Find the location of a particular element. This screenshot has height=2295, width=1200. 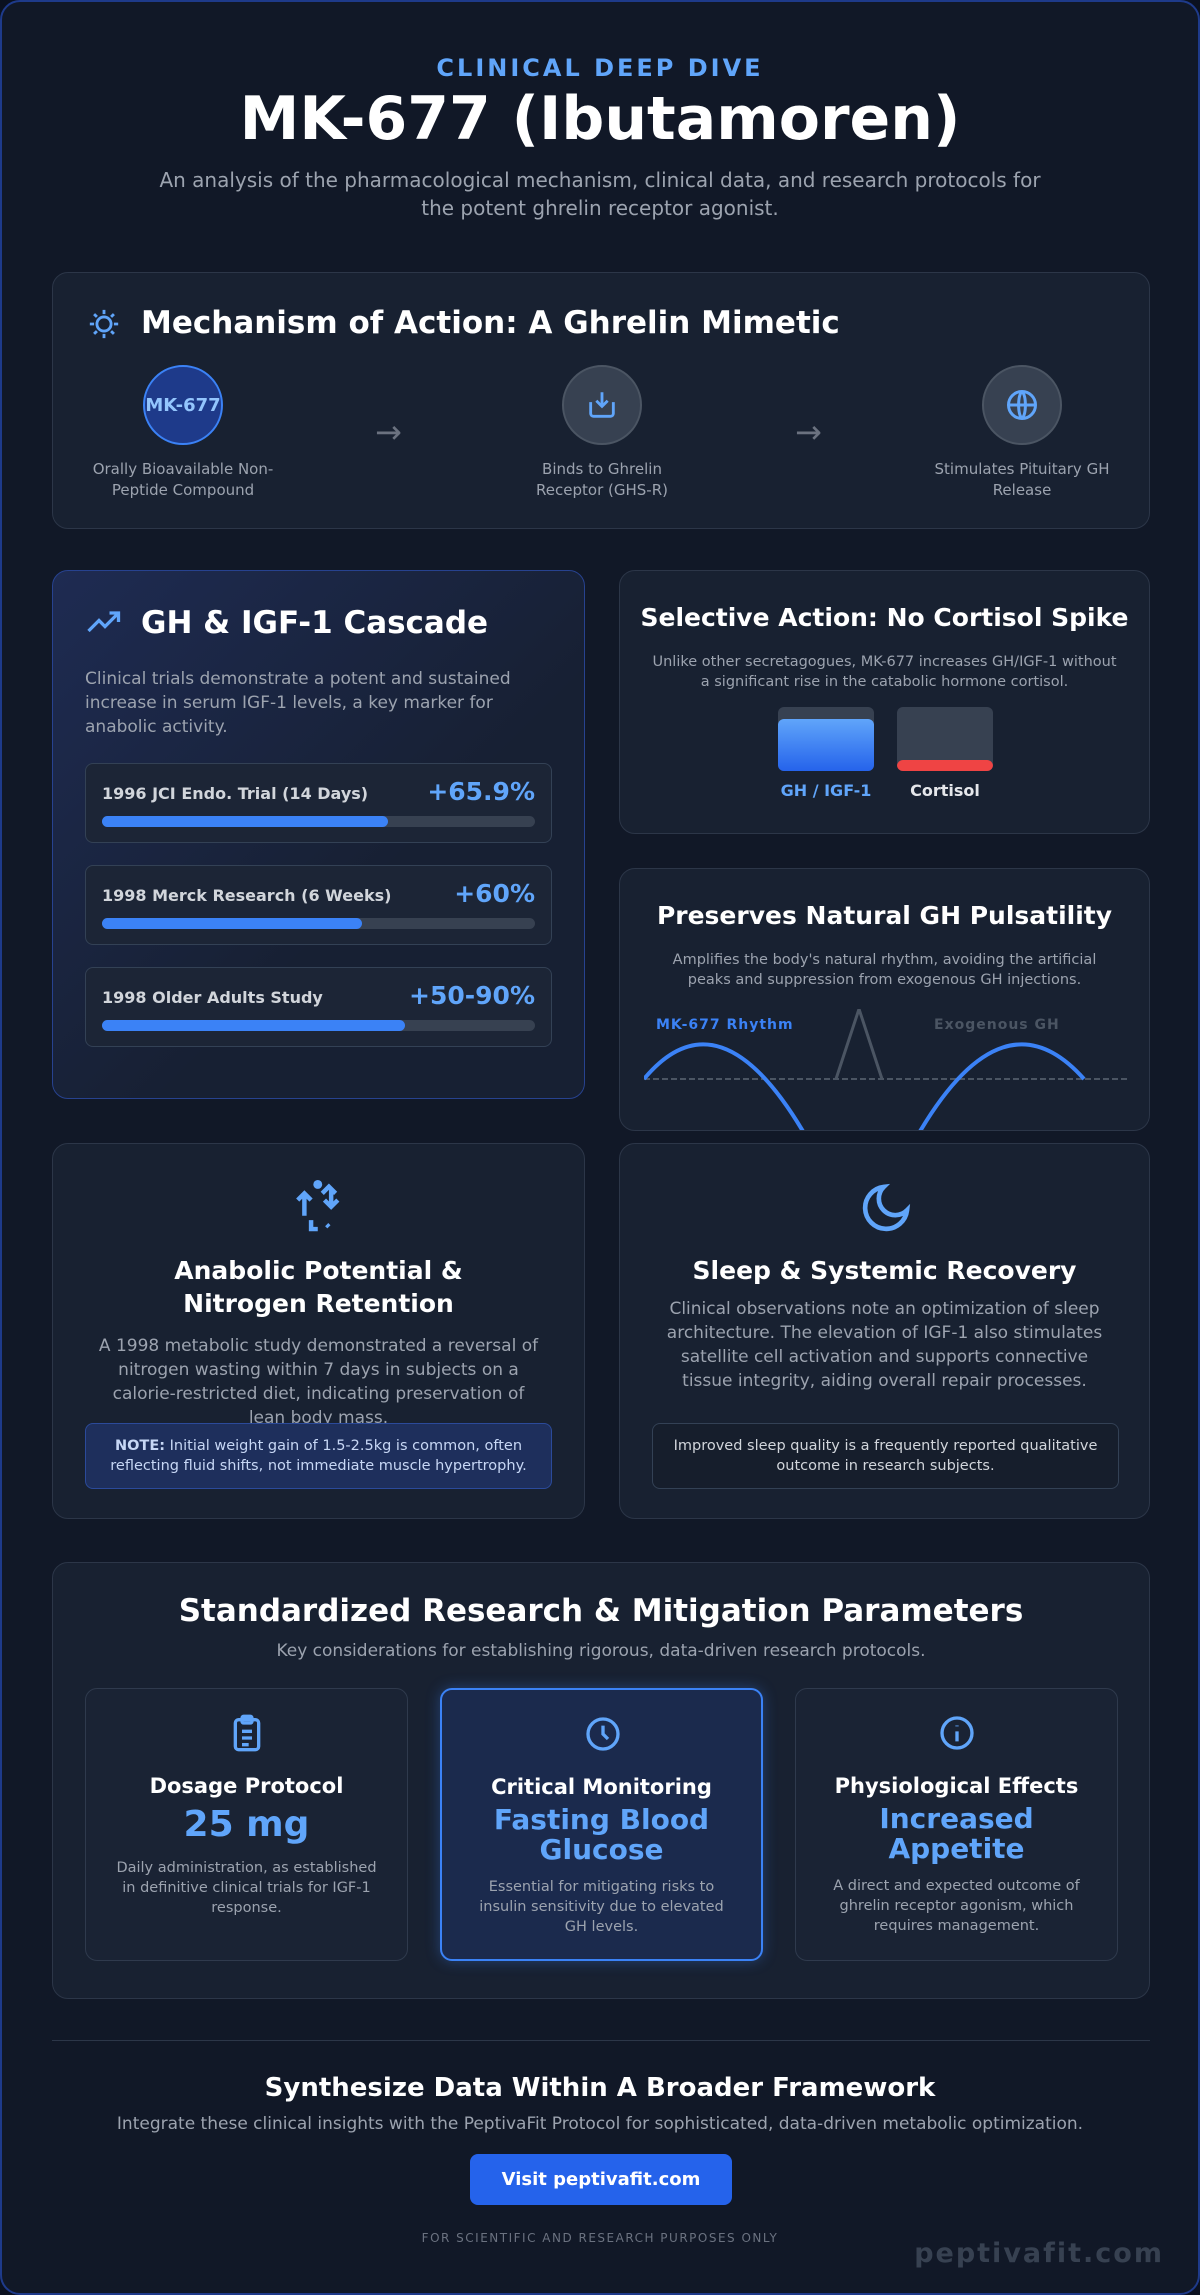

cortisol-bar is located at coordinates (945, 739).